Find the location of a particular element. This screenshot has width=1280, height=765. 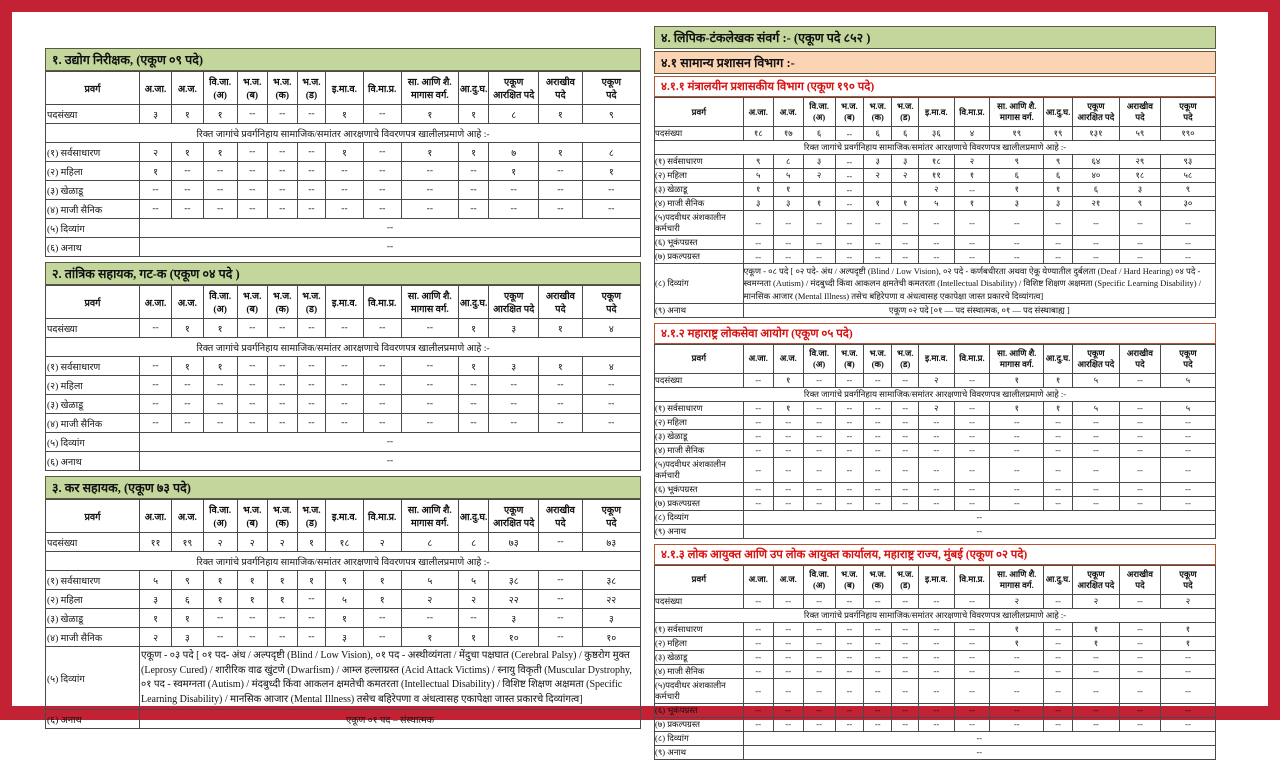

column-header: भ.ज. (ब) is located at coordinates (849, 358).